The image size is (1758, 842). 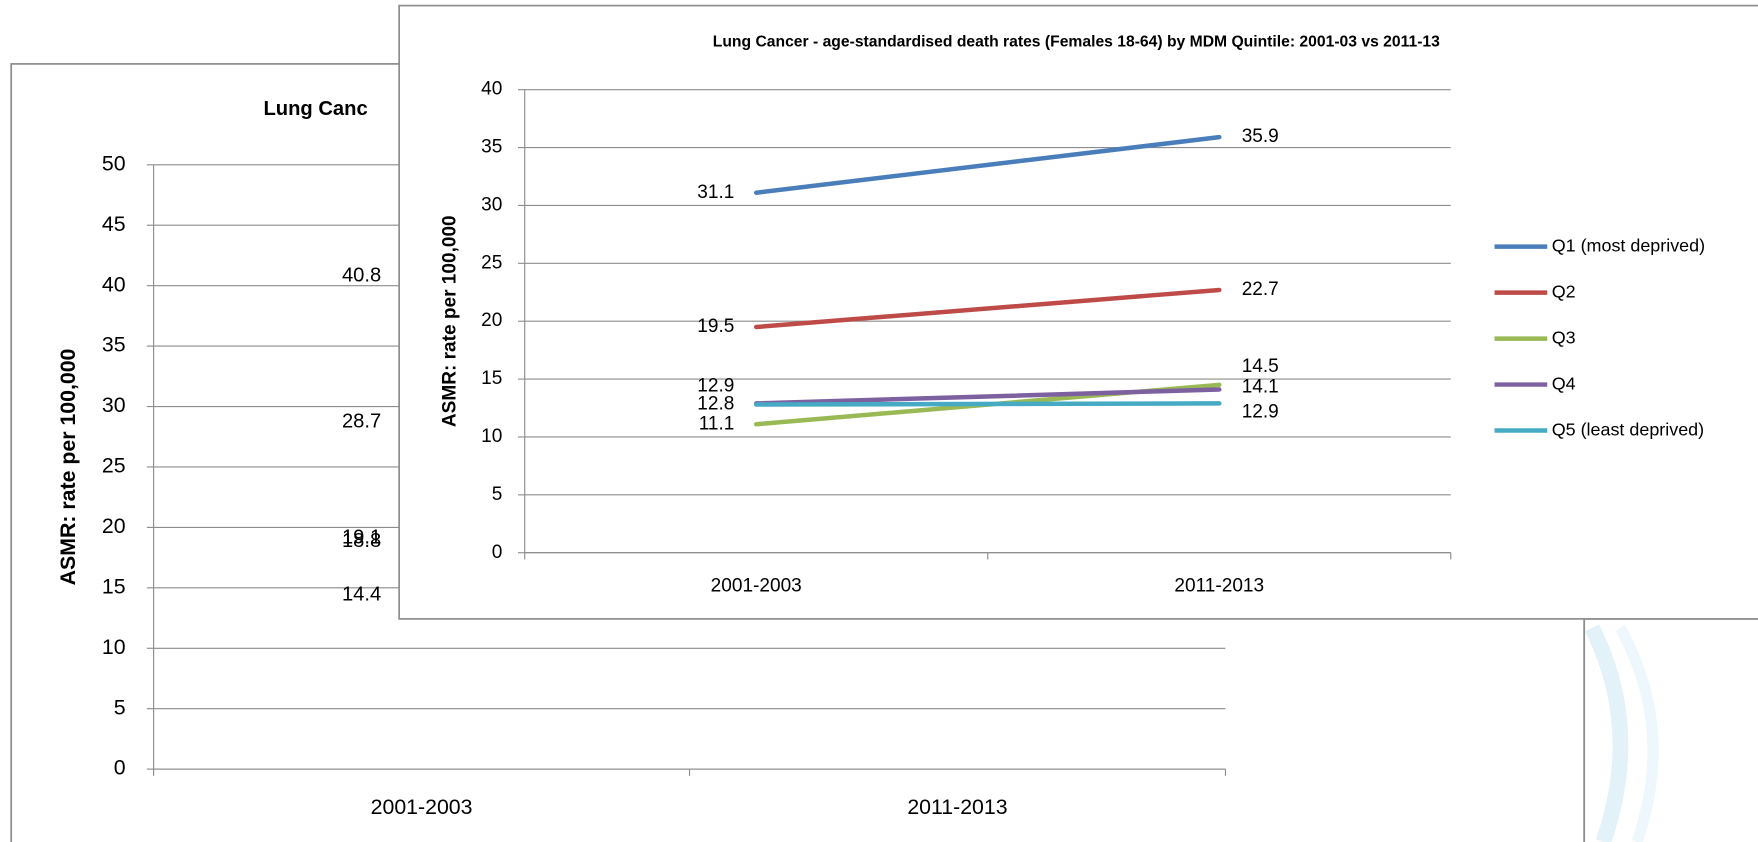 What do you see at coordinates (715, 404) in the screenshot?
I see `data-label: 12.8` at bounding box center [715, 404].